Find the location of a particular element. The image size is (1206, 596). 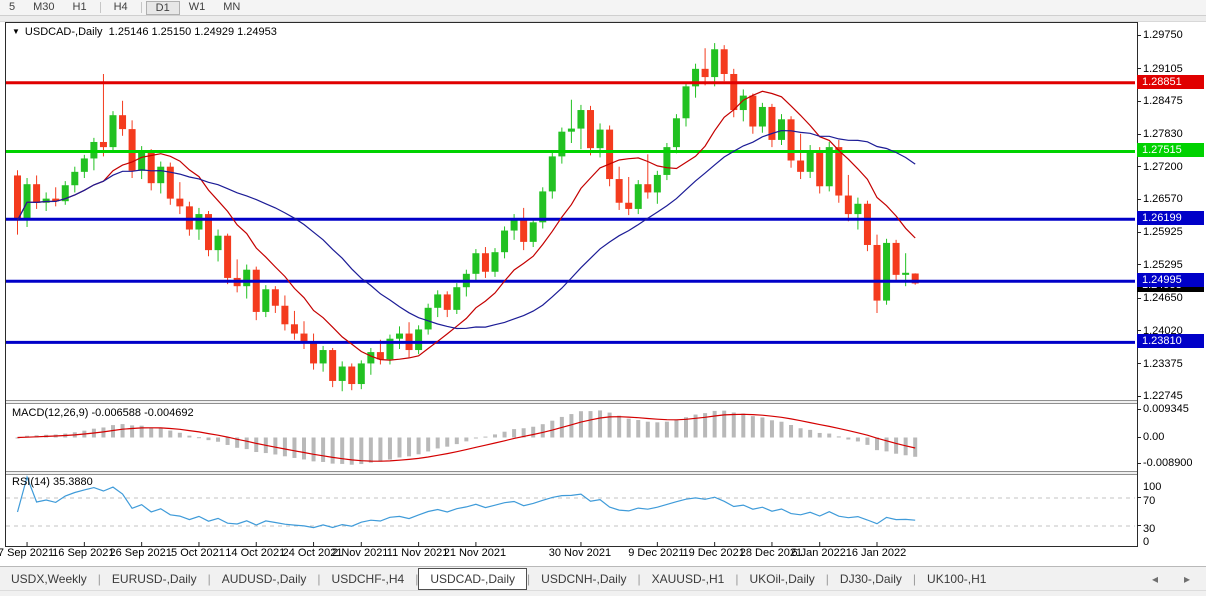

price-axis-tick-label: 1.22745 is located at coordinates (1163, 396).